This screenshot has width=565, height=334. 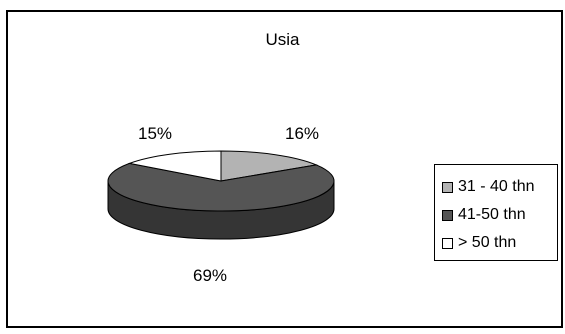 What do you see at coordinates (492, 214) in the screenshot?
I see `legend-label-41-50: 41-50 thn` at bounding box center [492, 214].